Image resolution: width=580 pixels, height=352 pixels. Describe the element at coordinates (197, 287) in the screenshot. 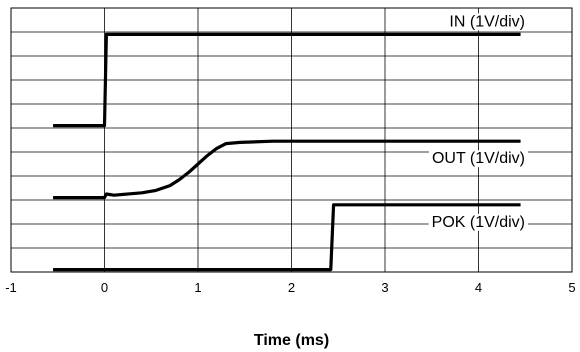

I see `x-tick-label: 1` at that location.